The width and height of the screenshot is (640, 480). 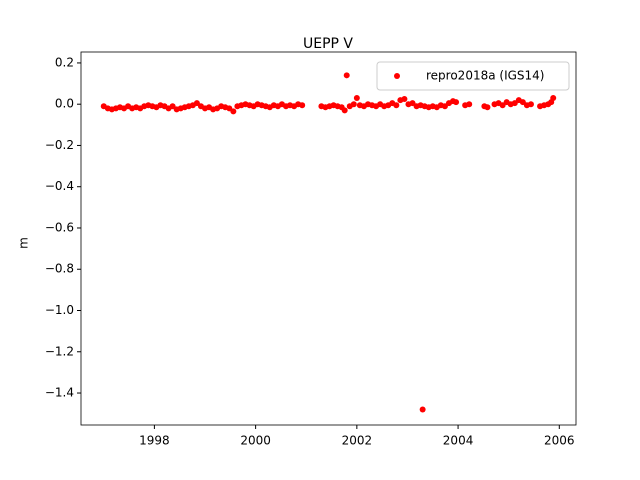 I want to click on y-tick-label: −0.6, so click(x=59, y=227).